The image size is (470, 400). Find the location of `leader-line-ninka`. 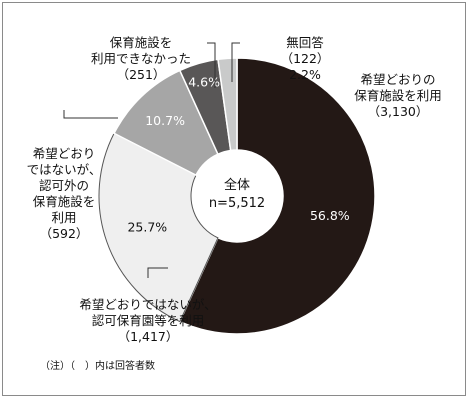

leader-line-ninka is located at coordinates (157, 272).